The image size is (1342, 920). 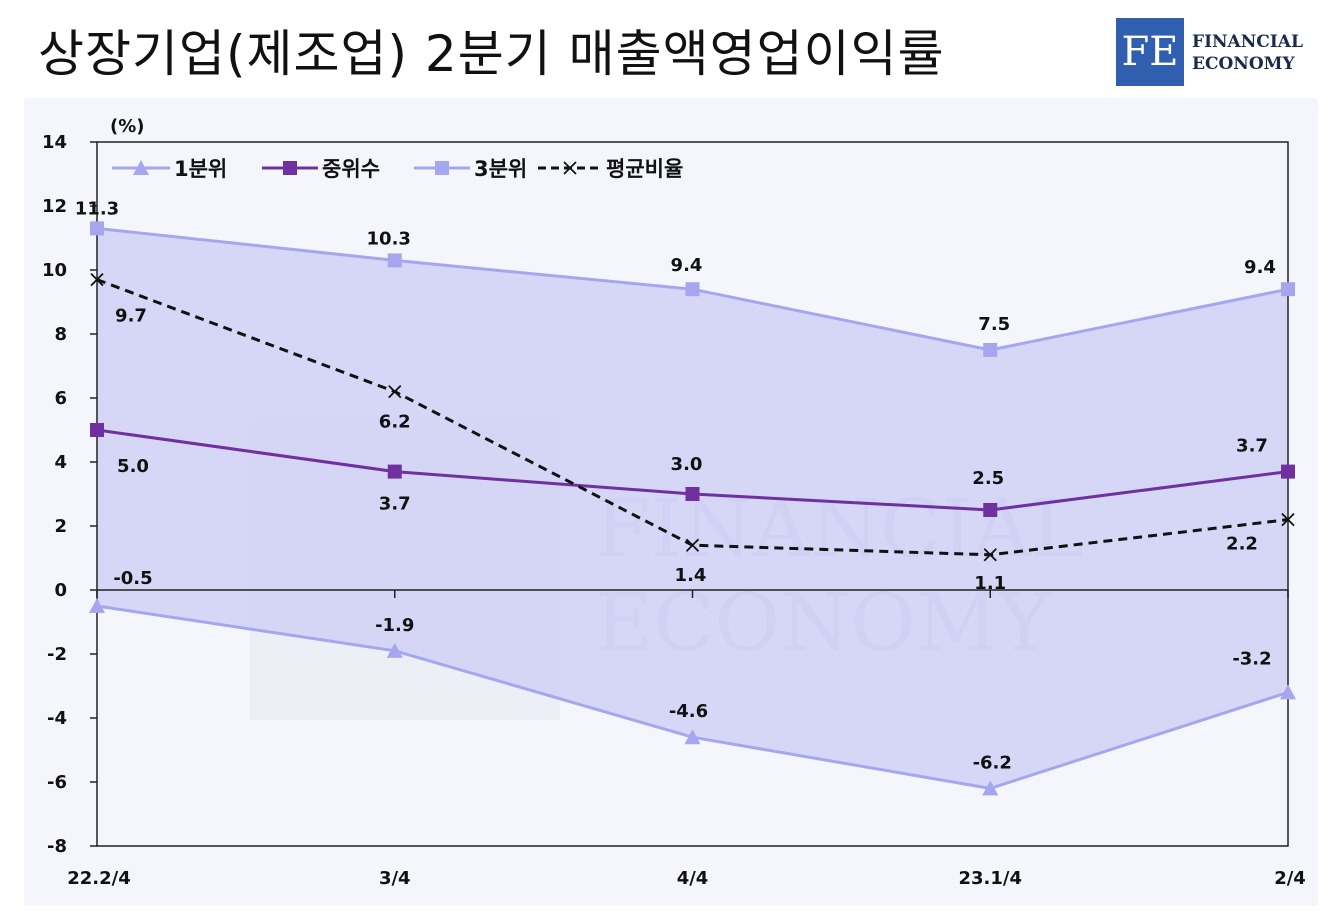 What do you see at coordinates (988, 478) in the screenshot?
I see `data-label-median: 2.5` at bounding box center [988, 478].